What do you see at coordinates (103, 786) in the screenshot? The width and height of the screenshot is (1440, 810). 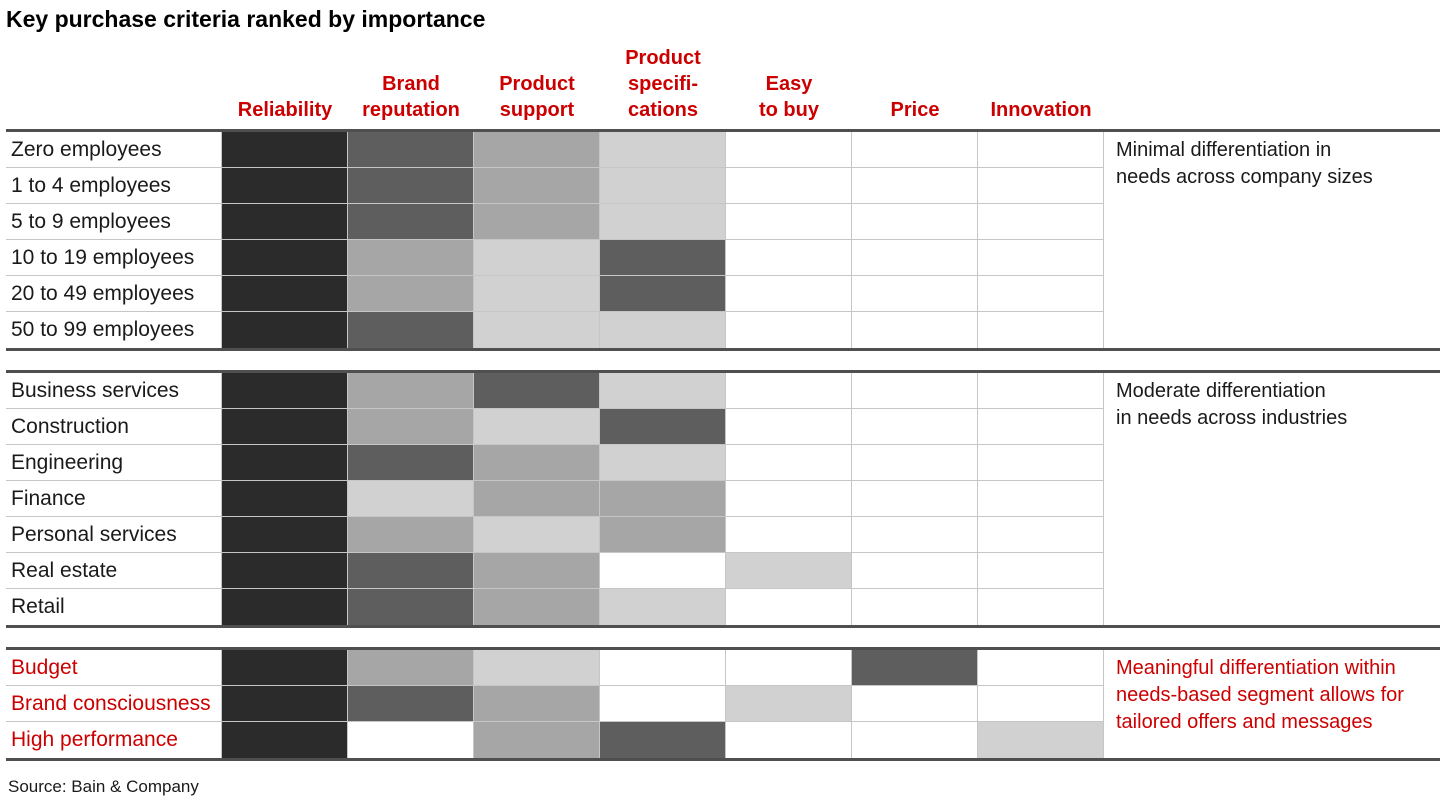 I see `source: Source: Bain & Company` at bounding box center [103, 786].